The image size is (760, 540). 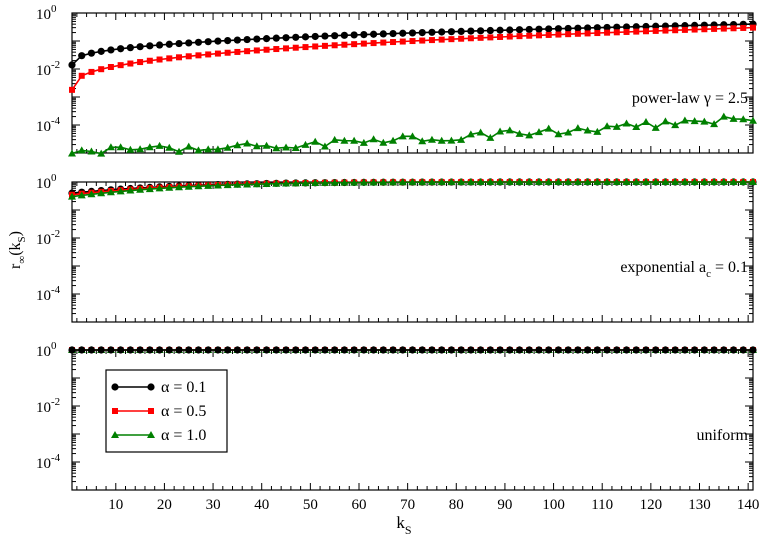 What do you see at coordinates (158, 387) in the screenshot?
I see `legend-entry: α = 0.1` at bounding box center [158, 387].